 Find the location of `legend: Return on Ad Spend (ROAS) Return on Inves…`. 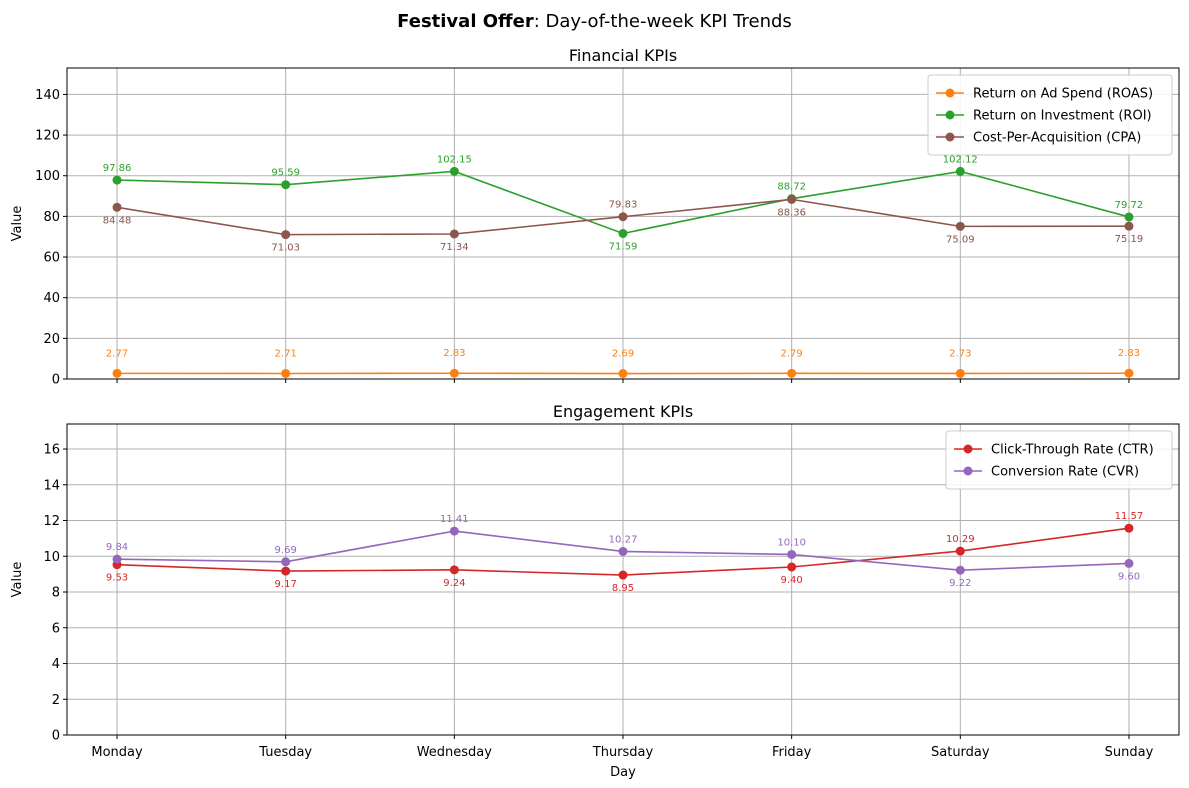

legend: Return on Ad Spend (ROAS) Return on Inves… is located at coordinates (1050, 115).